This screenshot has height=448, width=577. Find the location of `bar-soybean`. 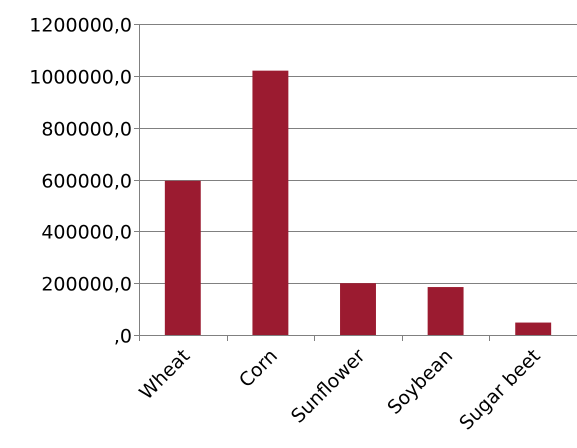

bar-soybean is located at coordinates (445, 311).